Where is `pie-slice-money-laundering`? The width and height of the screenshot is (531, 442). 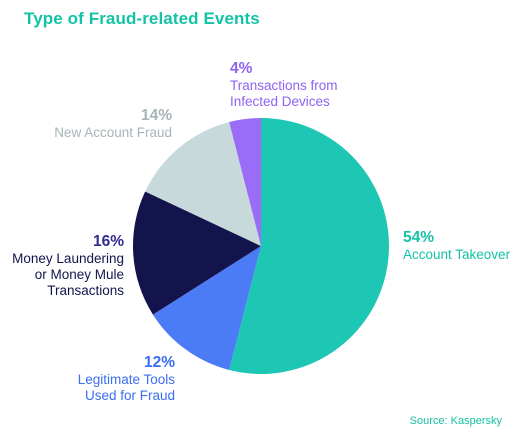
pie-slice-money-laundering is located at coordinates (196, 253).